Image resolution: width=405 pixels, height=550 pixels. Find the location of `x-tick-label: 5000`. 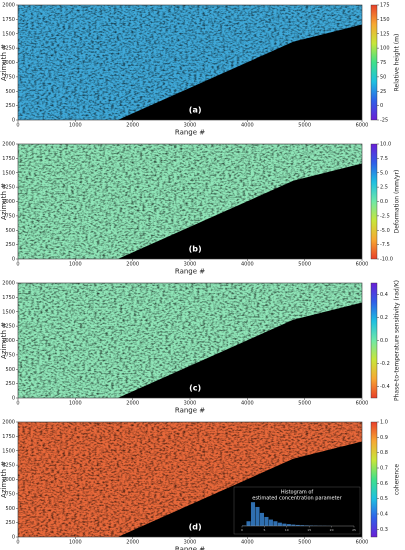

x-tick-label: 5000 is located at coordinates (304, 404).